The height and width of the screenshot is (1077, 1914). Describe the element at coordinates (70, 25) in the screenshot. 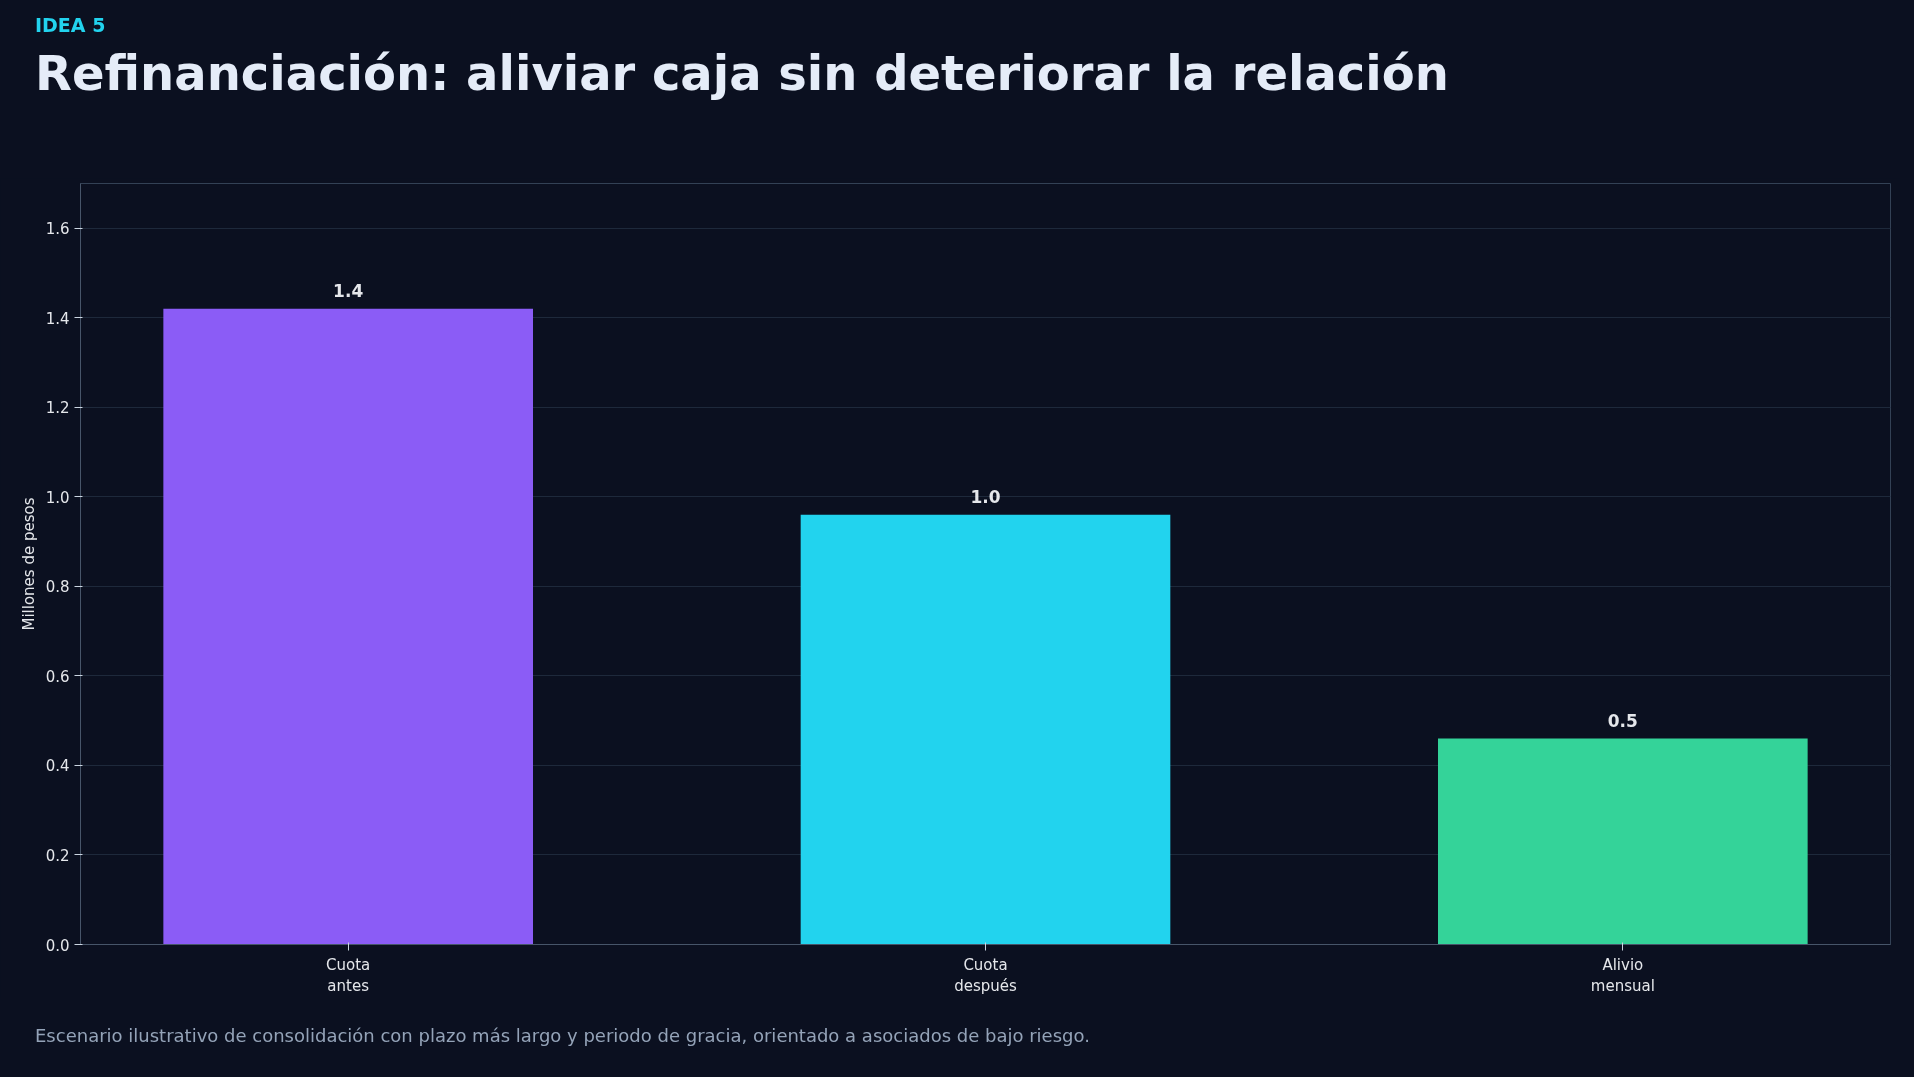

I see `chart-subtitle: IDEA 5` at that location.